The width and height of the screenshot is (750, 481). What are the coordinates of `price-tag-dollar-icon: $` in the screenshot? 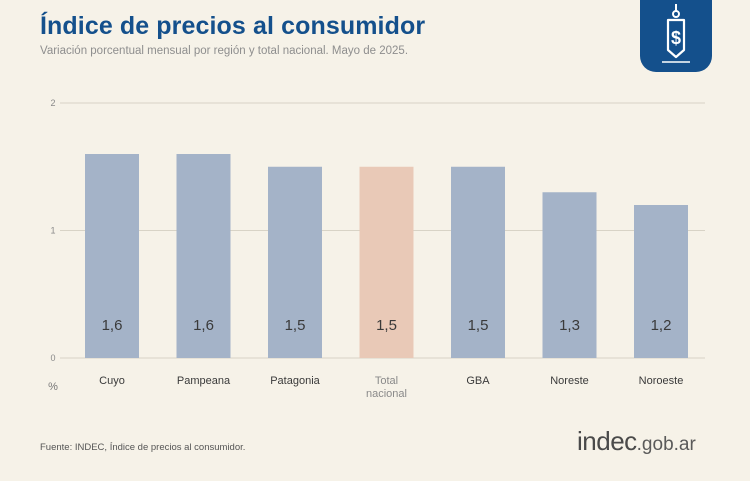 It's located at (676, 33).